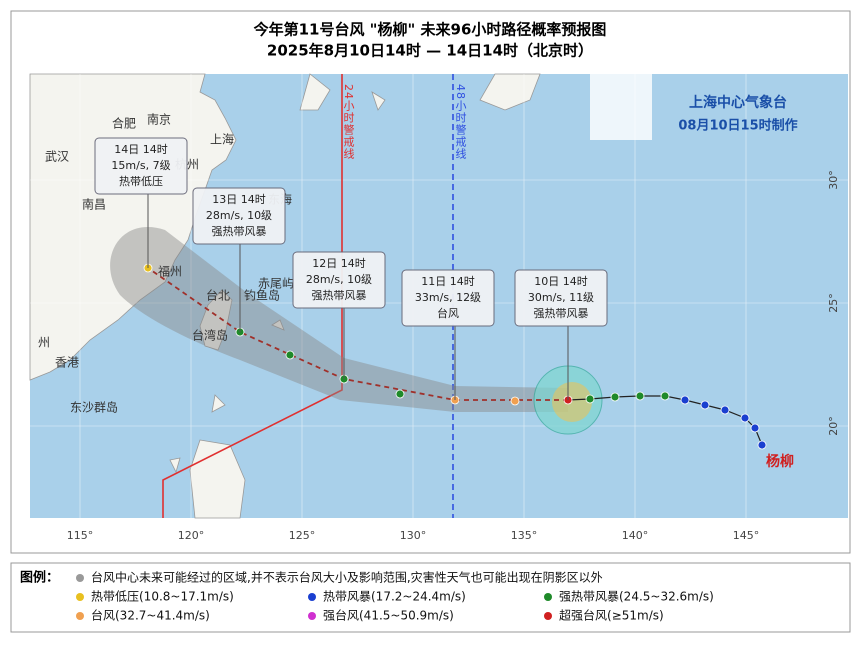 This screenshot has height=654, width=861. Describe the element at coordinates (218, 295) in the screenshot. I see `place-label: 台北` at that location.